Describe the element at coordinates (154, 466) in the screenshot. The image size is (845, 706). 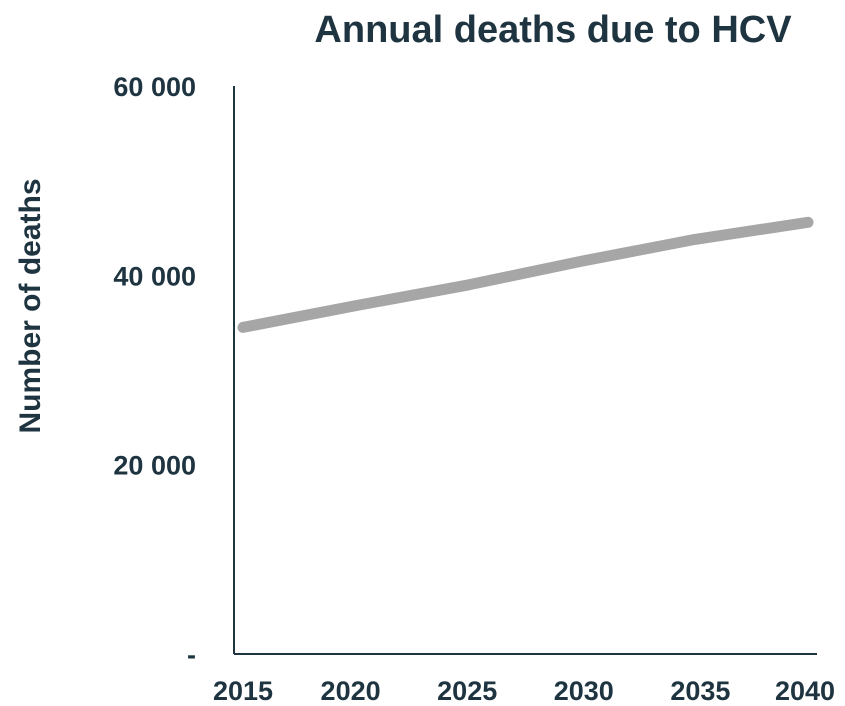
I see `y-tick-label: 20 000` at that location.